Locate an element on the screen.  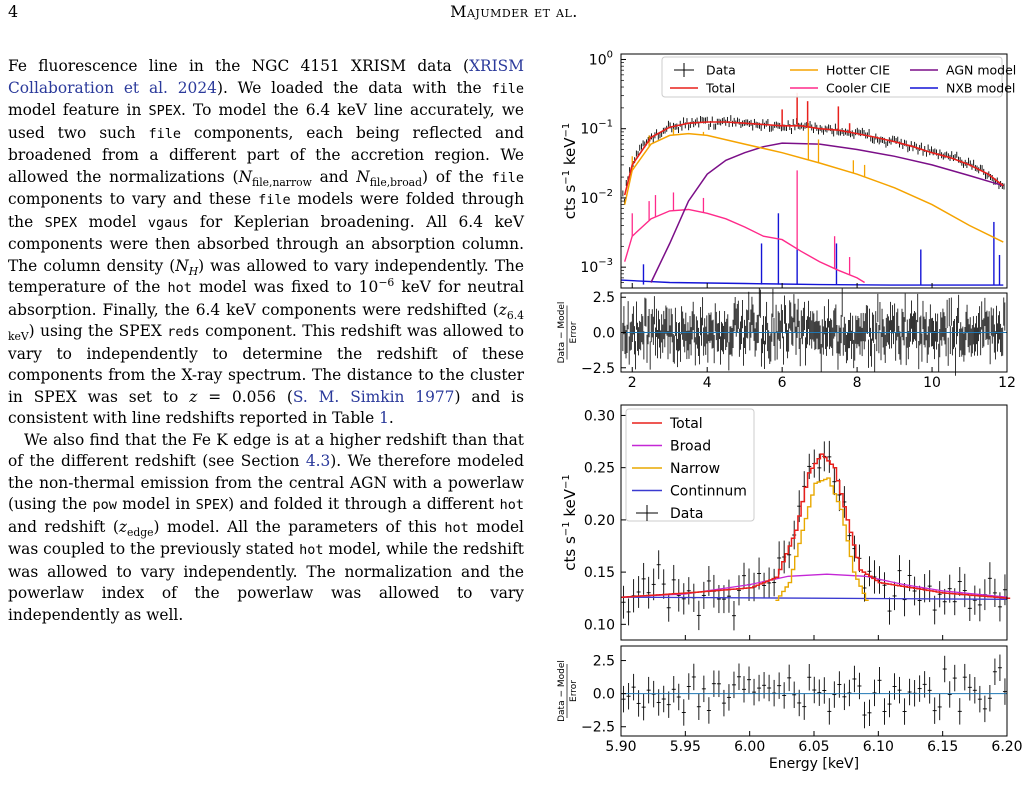
series-continnum is located at coordinates (814, 598).